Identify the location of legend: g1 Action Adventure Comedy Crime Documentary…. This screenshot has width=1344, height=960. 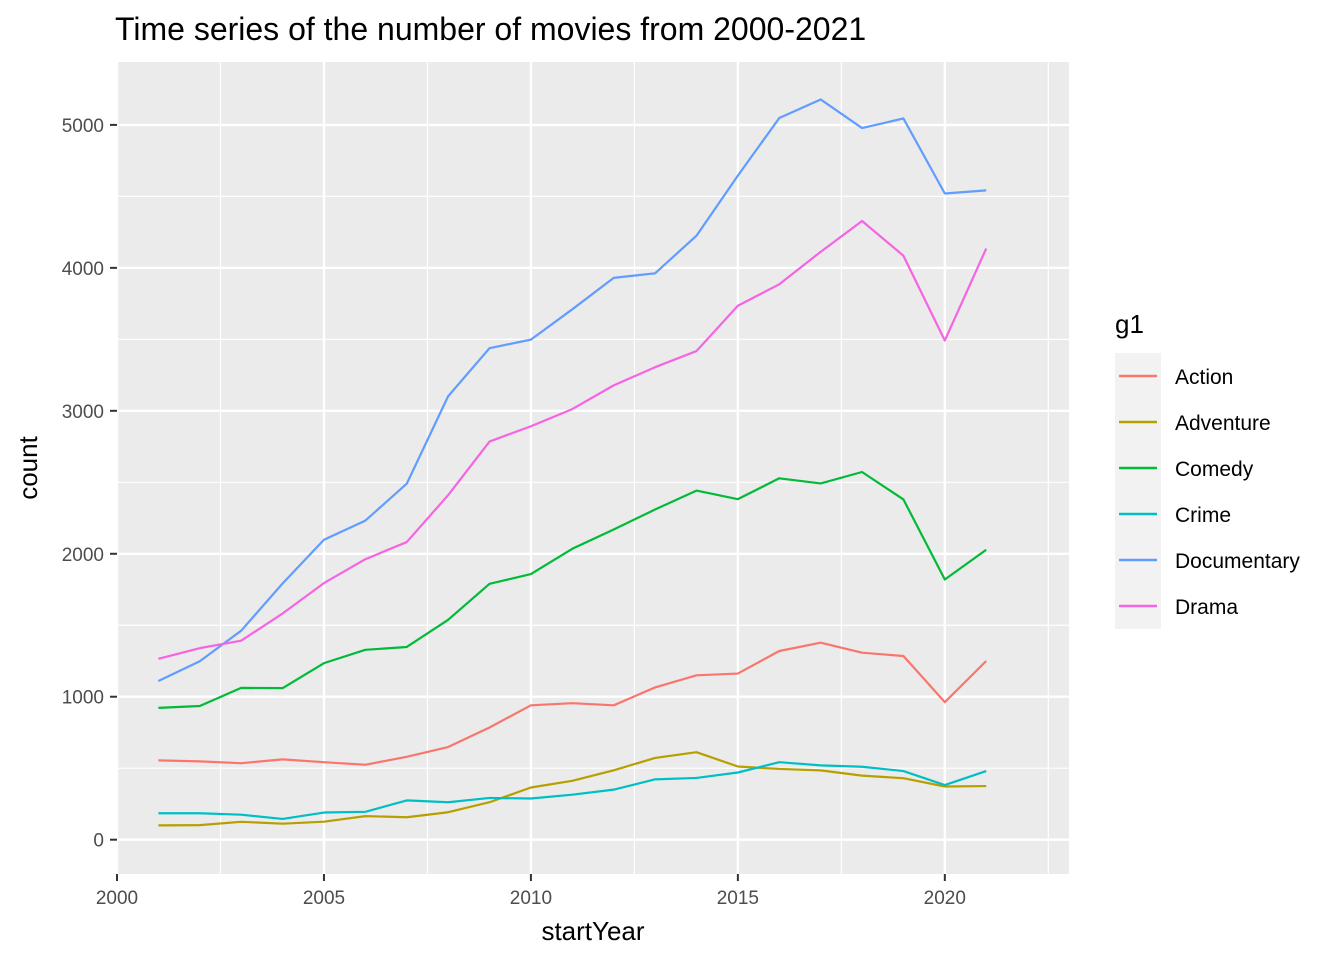
(1207, 469).